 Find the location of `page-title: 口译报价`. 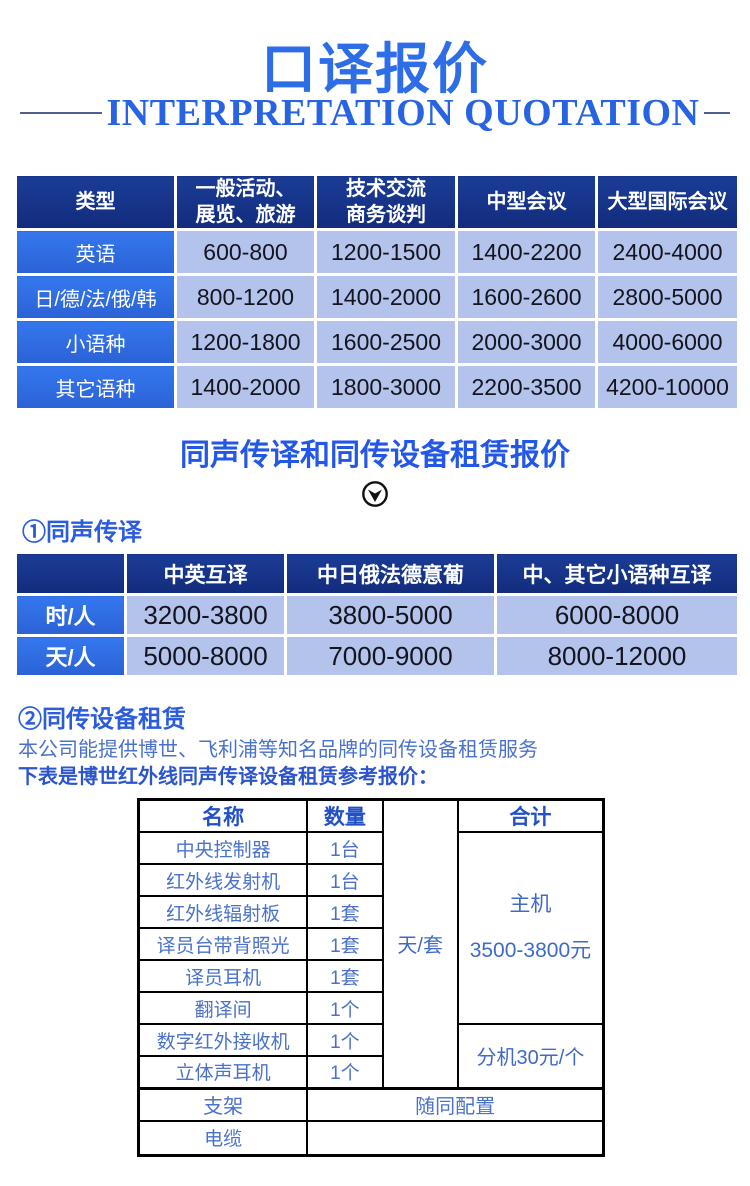

page-title: 口译报价 is located at coordinates (374, 69).